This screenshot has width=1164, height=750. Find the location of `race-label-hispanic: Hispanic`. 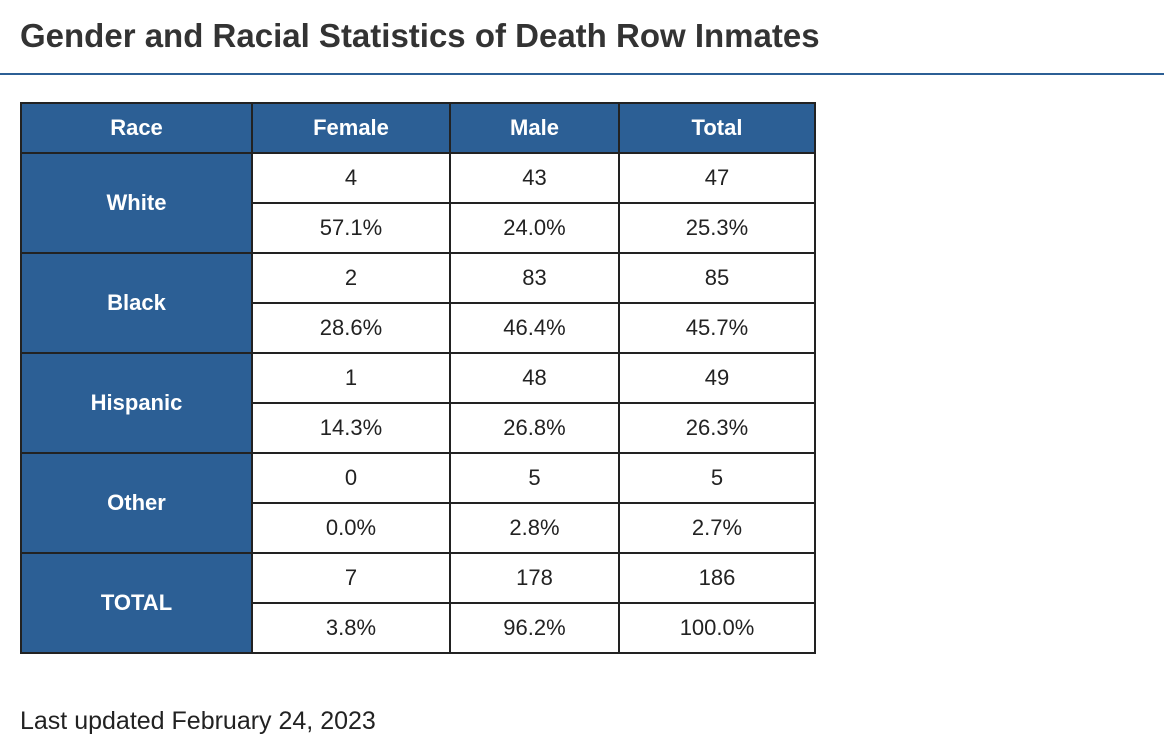

race-label-hispanic: Hispanic is located at coordinates (136, 403).